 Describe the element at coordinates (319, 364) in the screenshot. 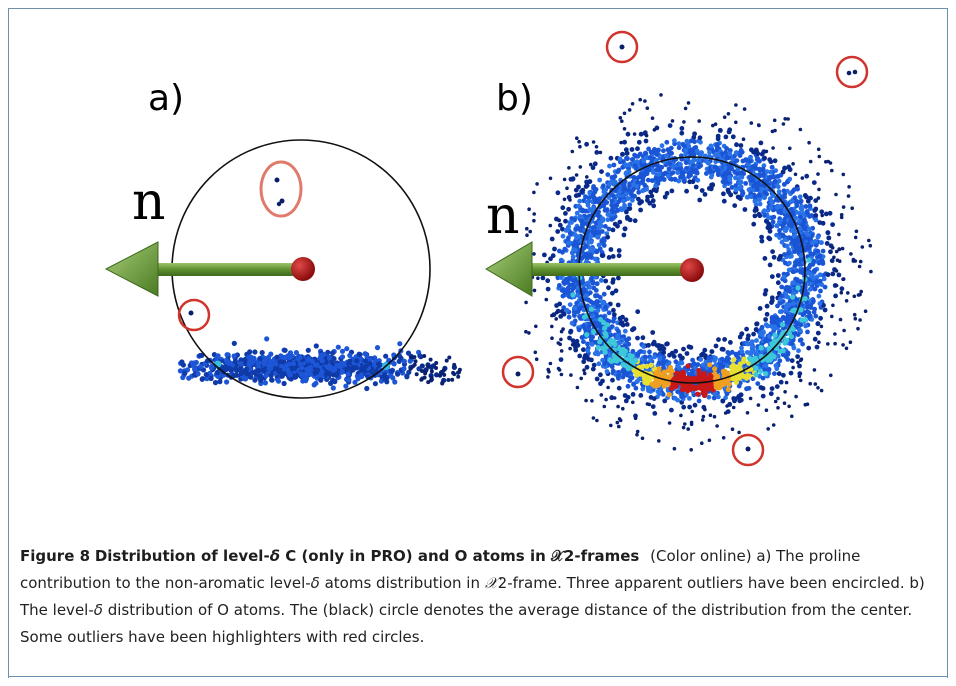

I see `panel-a-scatter-cluster` at that location.